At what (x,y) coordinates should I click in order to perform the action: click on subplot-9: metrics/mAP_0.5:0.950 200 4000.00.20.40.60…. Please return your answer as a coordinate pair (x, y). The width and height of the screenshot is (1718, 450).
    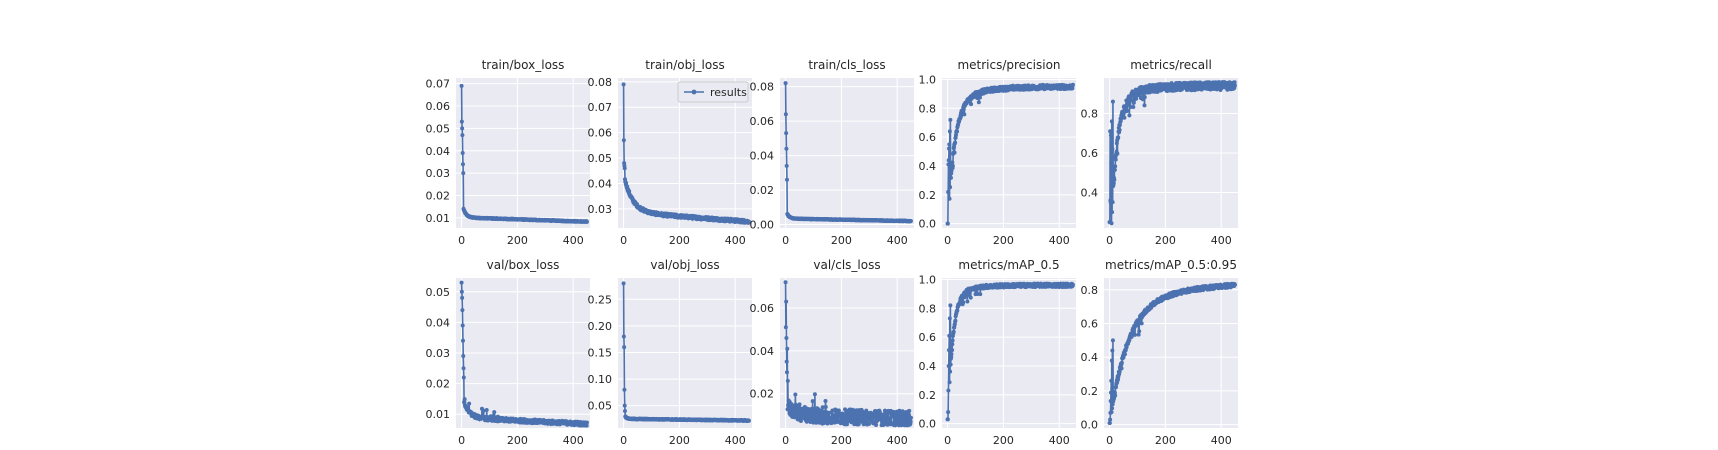
    Looking at the image, I should click on (1159, 352).